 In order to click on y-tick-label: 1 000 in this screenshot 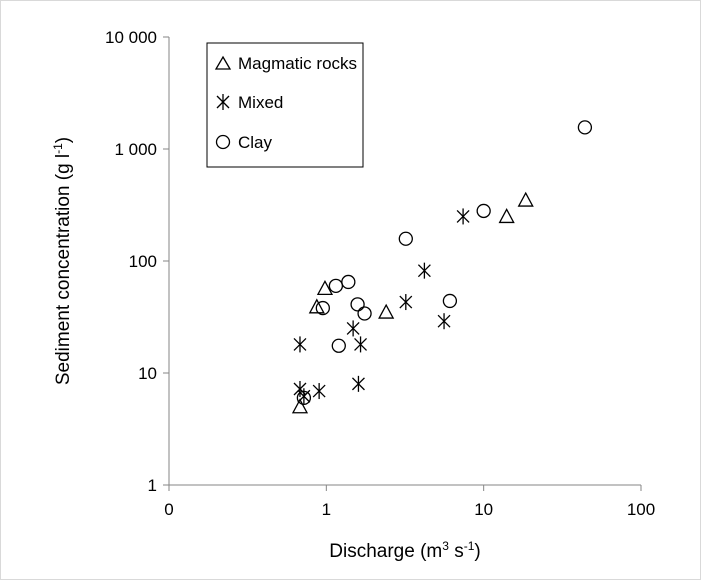, I will do `click(135, 149)`.